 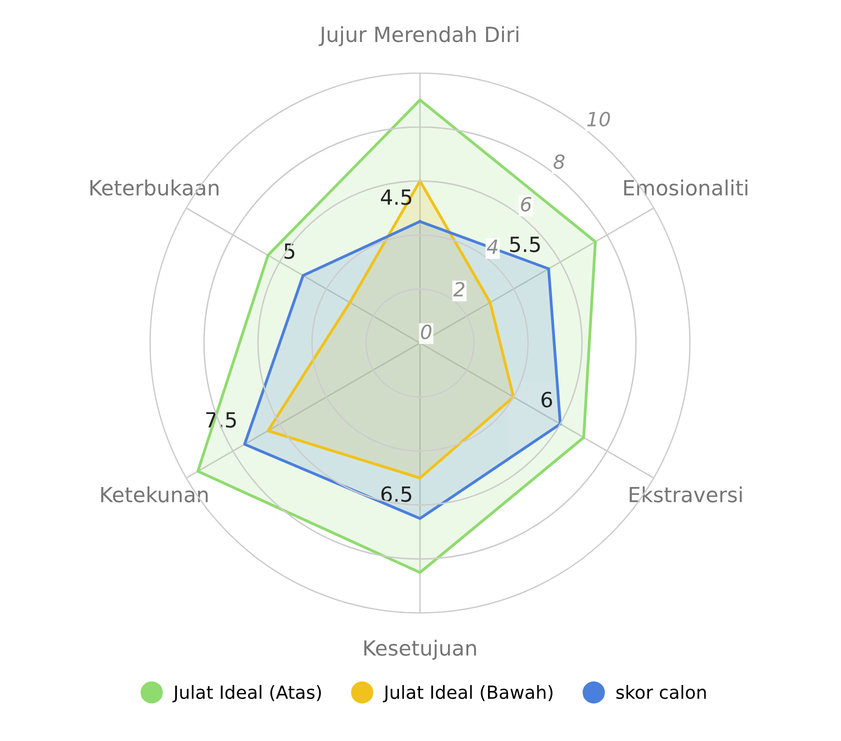 What do you see at coordinates (420, 650) in the screenshot?
I see `spoke-label: Kesetujuan` at bounding box center [420, 650].